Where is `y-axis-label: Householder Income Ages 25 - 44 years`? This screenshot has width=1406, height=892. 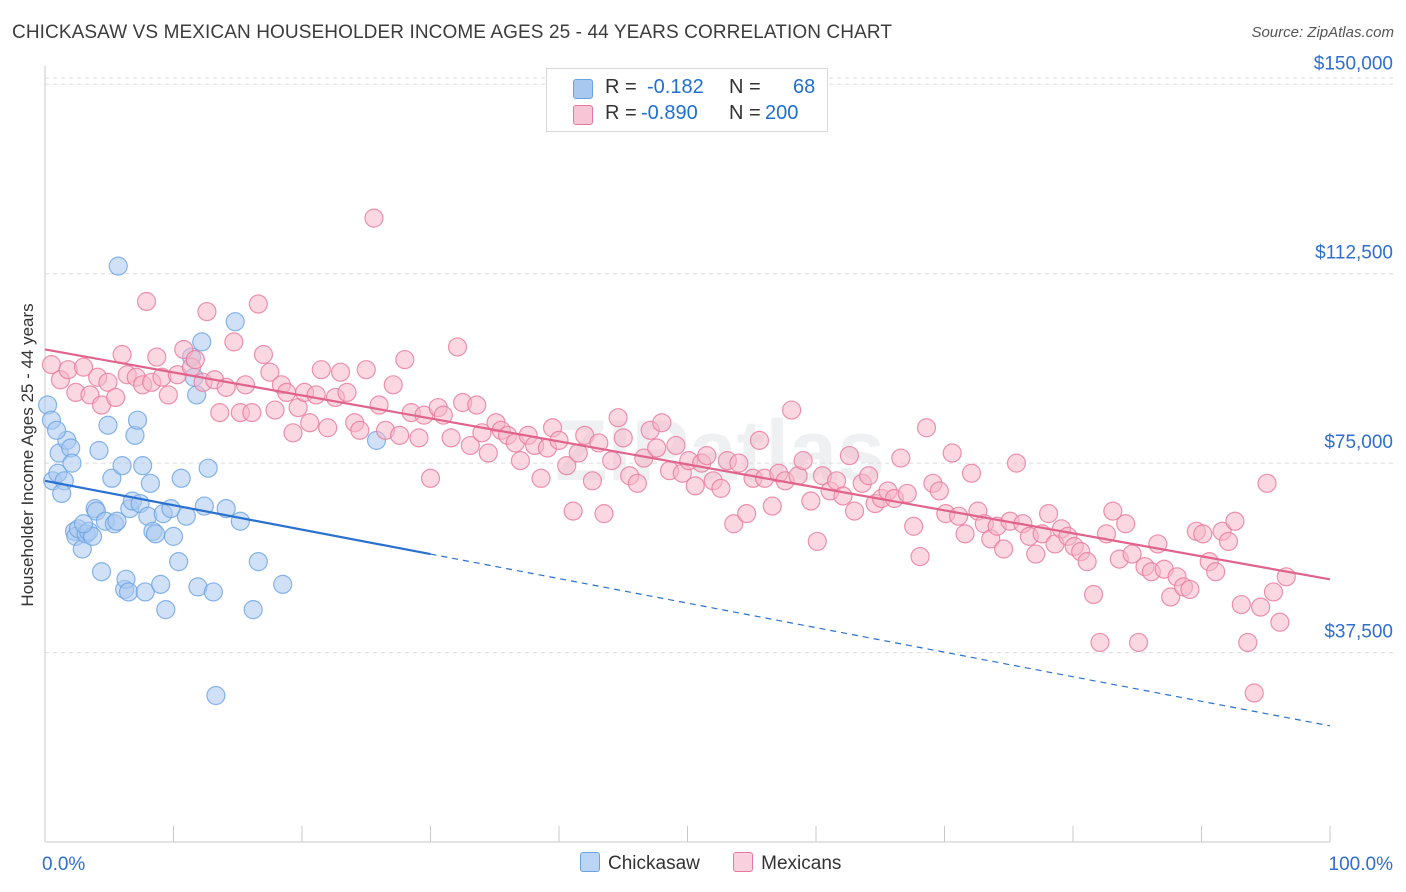 y-axis-label: Householder Income Ages 25 - 44 years is located at coordinates (27, 455).